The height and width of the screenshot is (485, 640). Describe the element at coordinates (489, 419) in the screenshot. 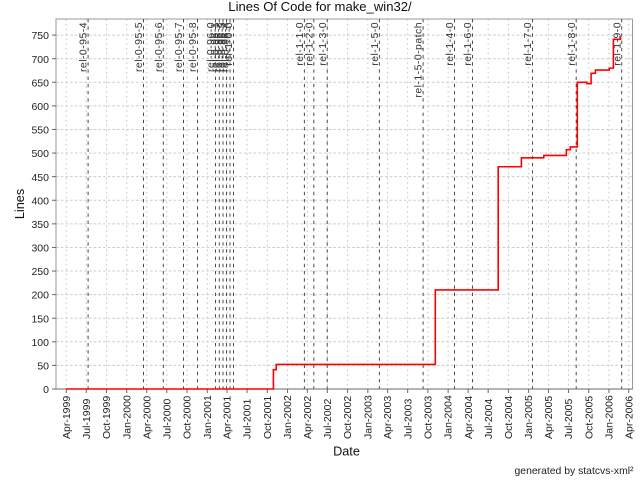

I see `svg-text: Jul-2004` at that location.